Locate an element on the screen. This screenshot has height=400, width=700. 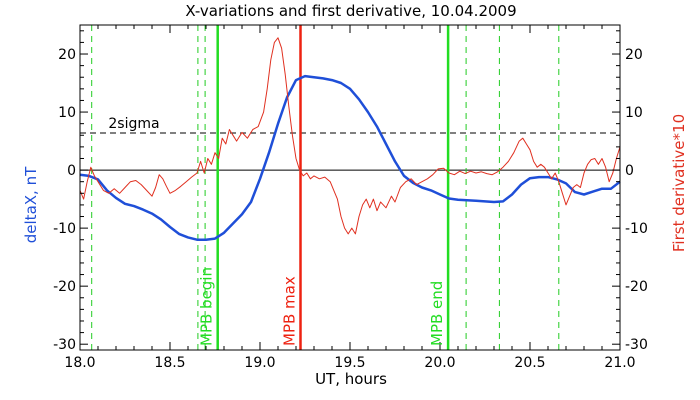
y-tick-label-left: -10 is located at coordinates (64, 229).